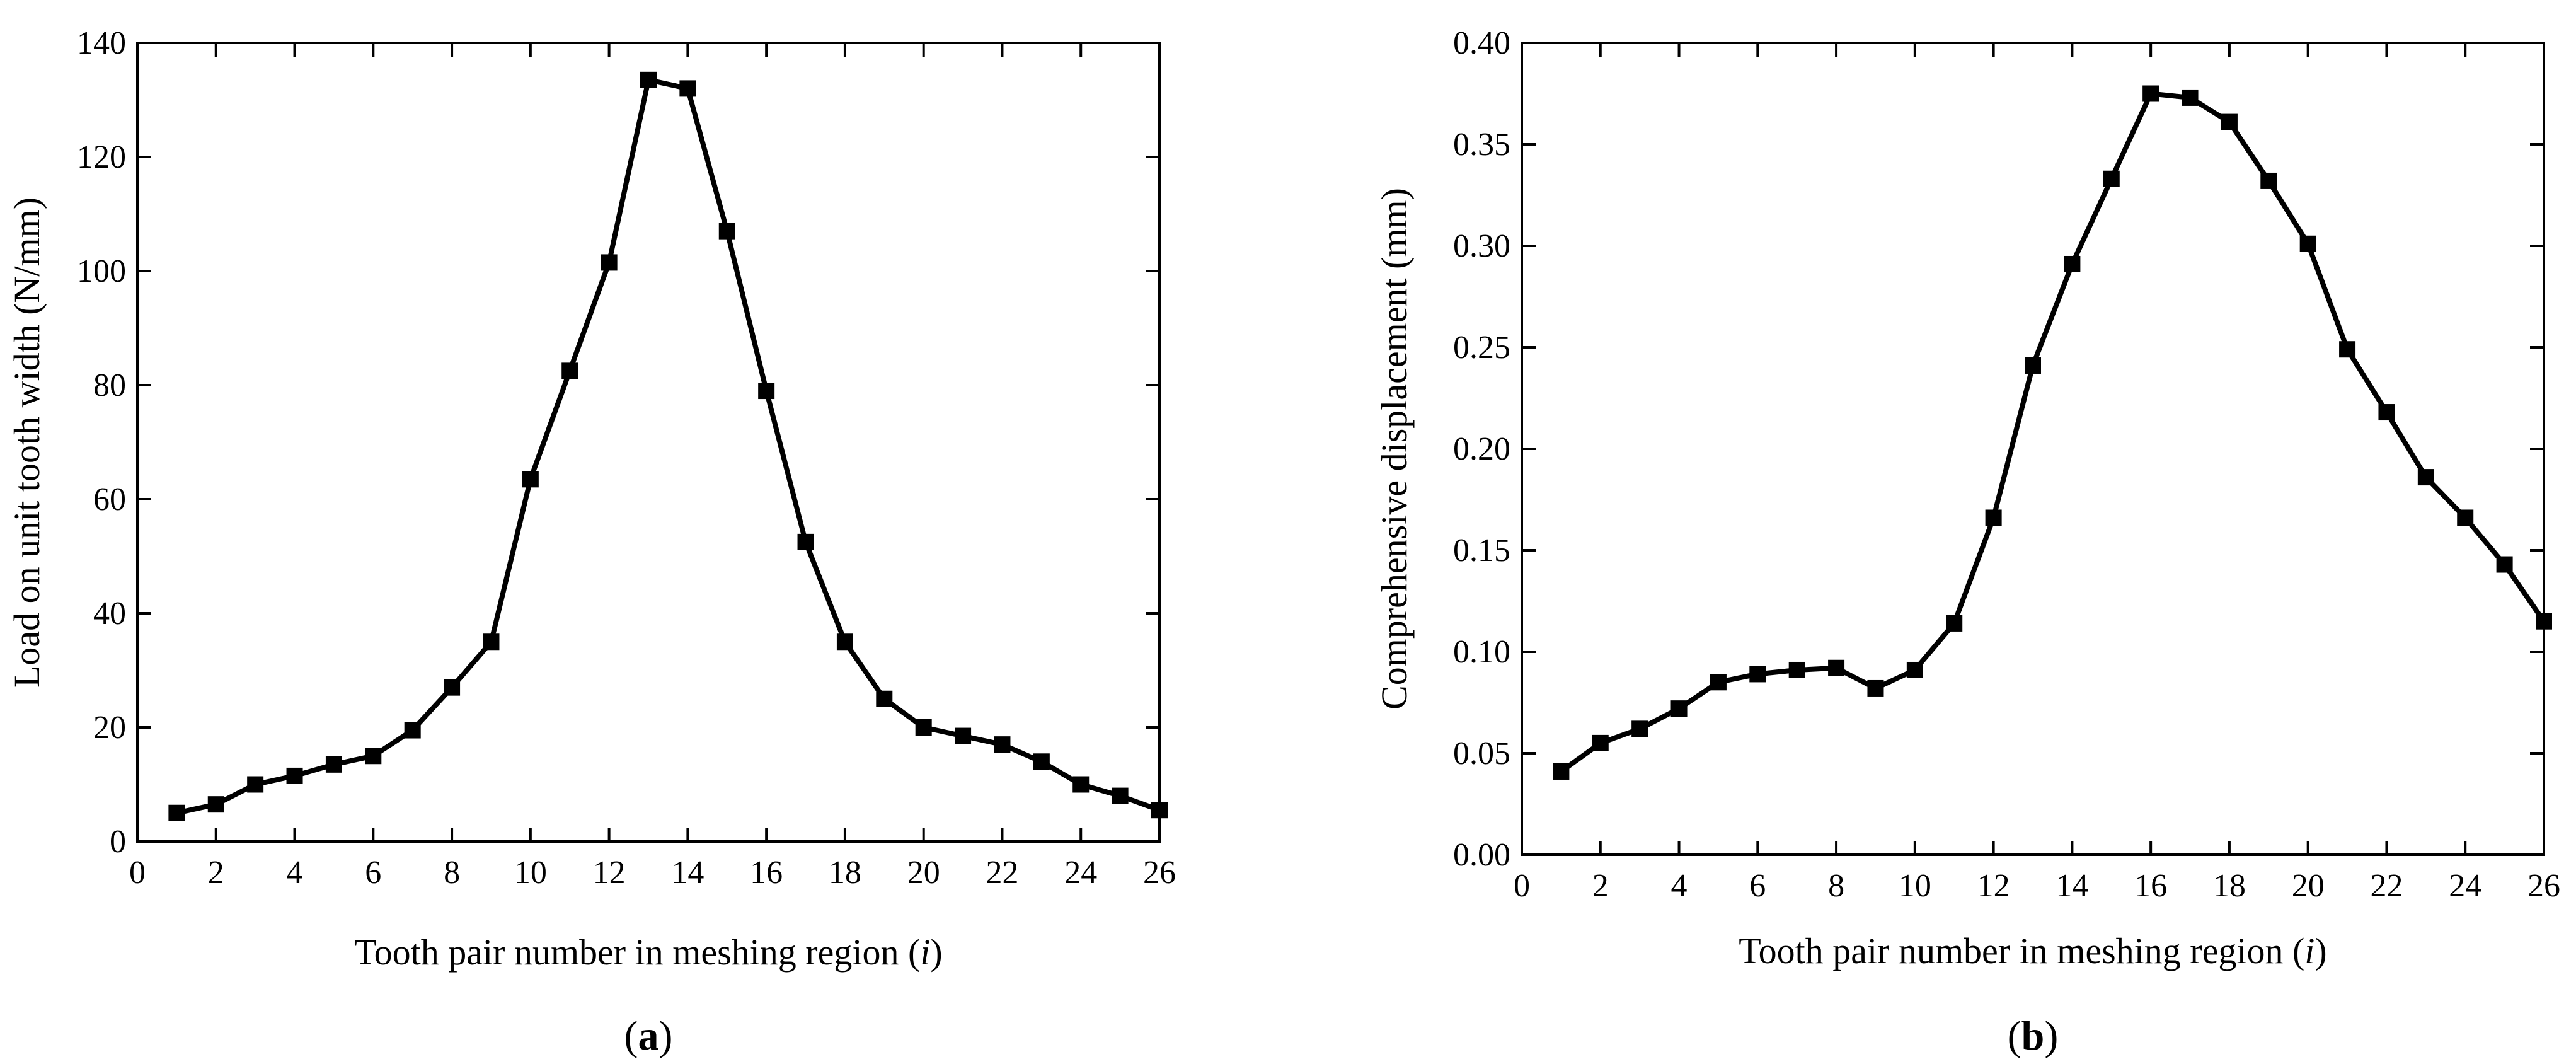 The width and height of the screenshot is (2576, 1064). What do you see at coordinates (26, 442) in the screenshot?
I see `y-axis-title: Load on unit tooth width (N/mm)` at bounding box center [26, 442].